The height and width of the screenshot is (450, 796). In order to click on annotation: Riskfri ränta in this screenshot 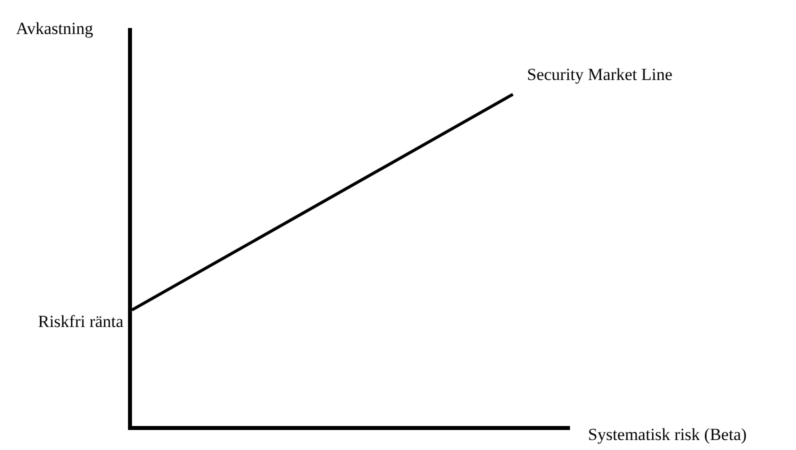, I will do `click(81, 321)`.